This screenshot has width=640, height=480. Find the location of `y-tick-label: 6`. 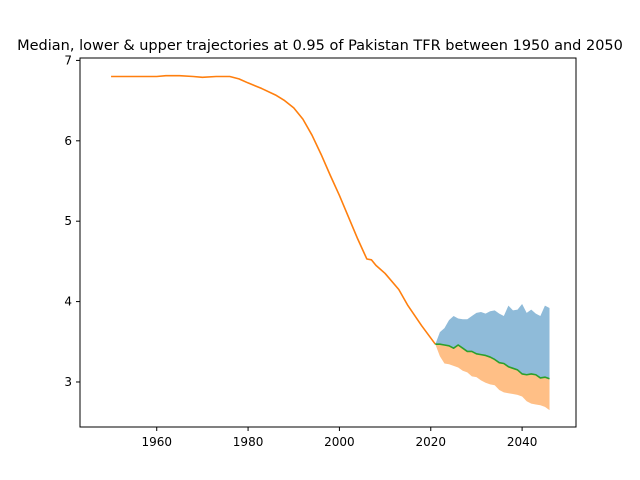

y-tick-label: 6 is located at coordinates (68, 141).